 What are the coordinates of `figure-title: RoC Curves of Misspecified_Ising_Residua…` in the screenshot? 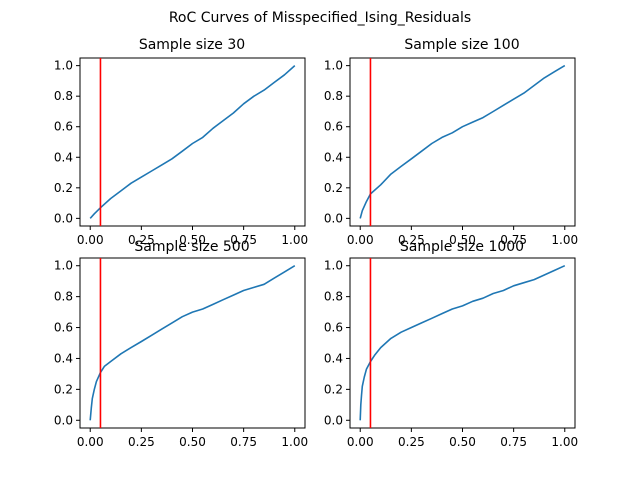 It's located at (320, 18).